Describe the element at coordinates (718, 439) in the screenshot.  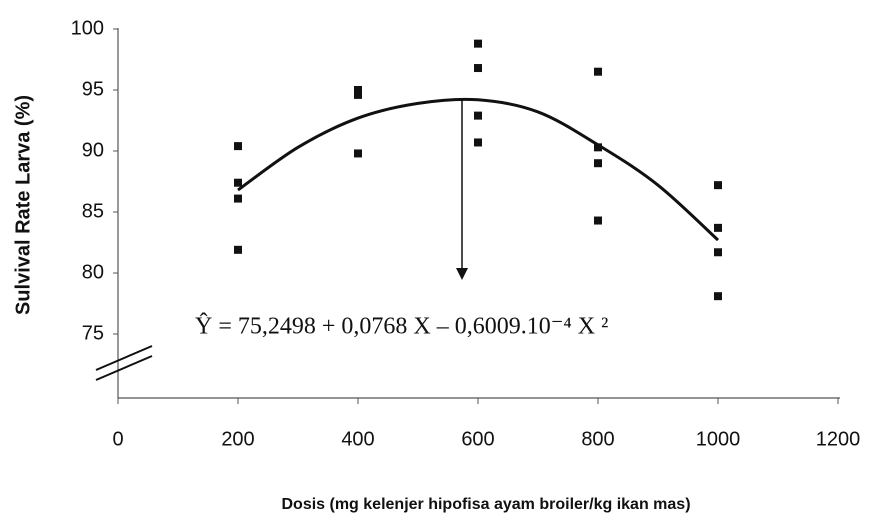
I see `x-tick-label: 1000` at that location.